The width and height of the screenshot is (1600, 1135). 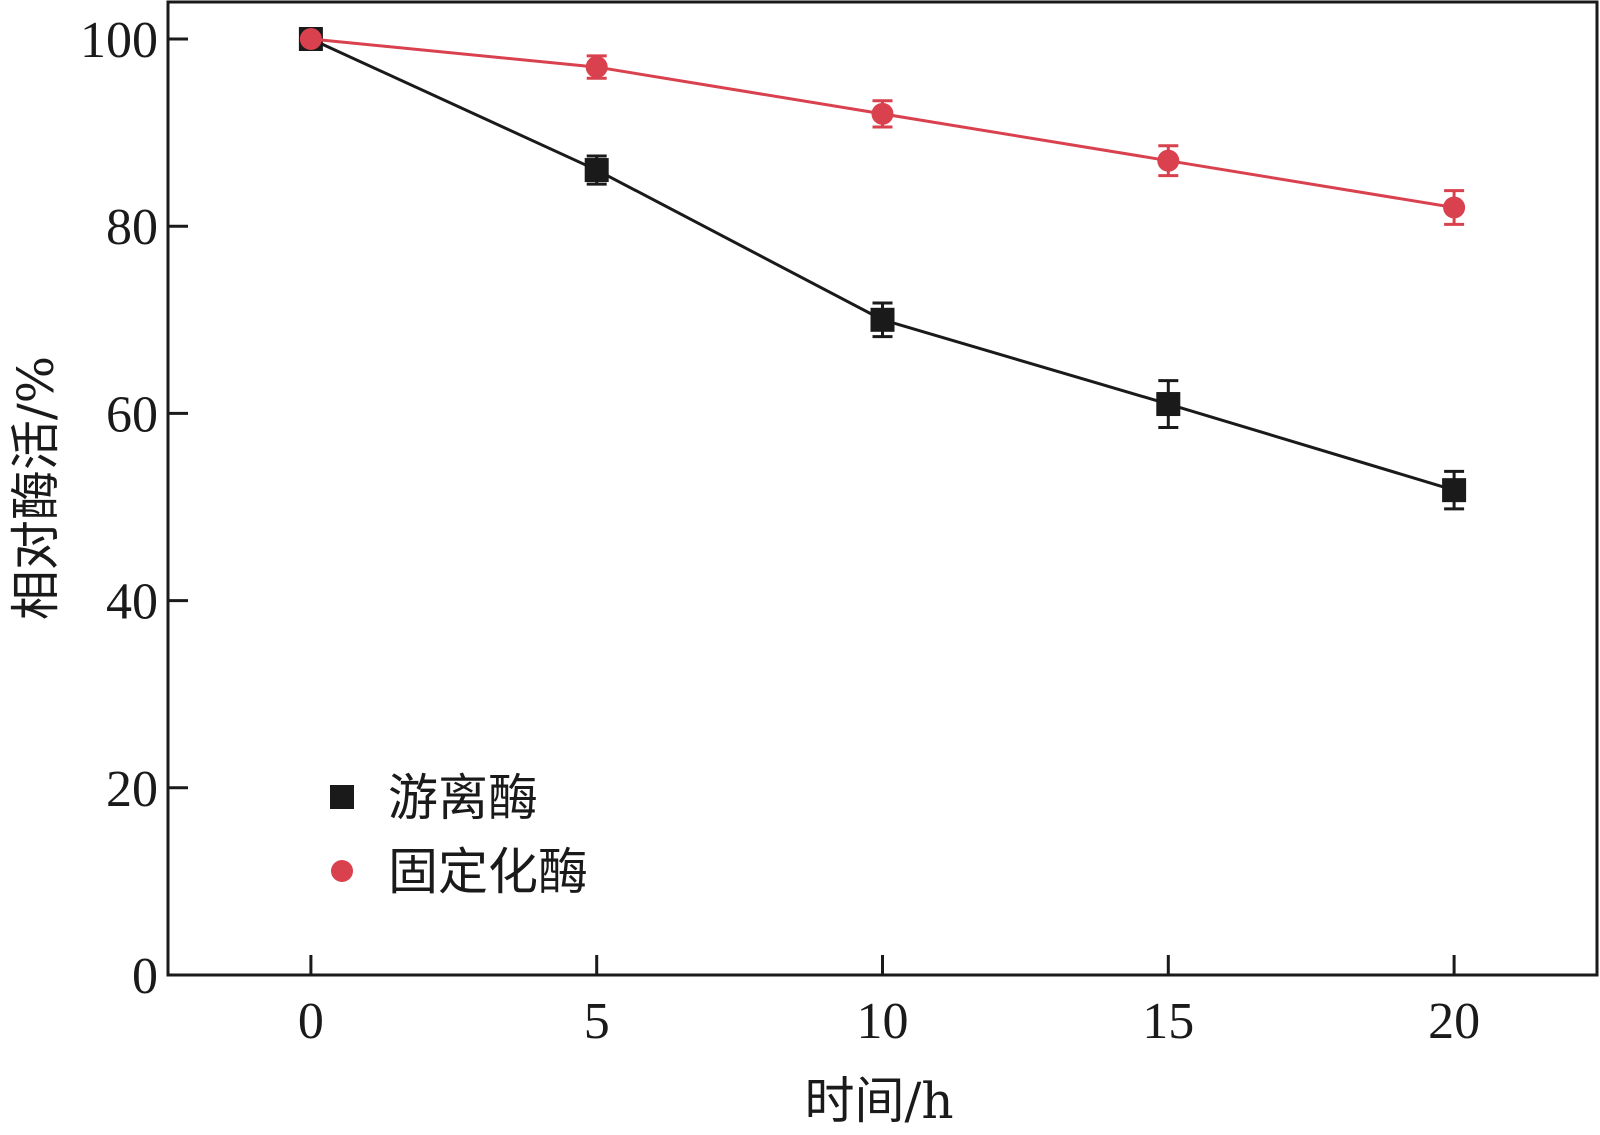 What do you see at coordinates (134, 508) in the screenshot?
I see `y-axis-ticks: 0 20 40 60 80 100` at bounding box center [134, 508].